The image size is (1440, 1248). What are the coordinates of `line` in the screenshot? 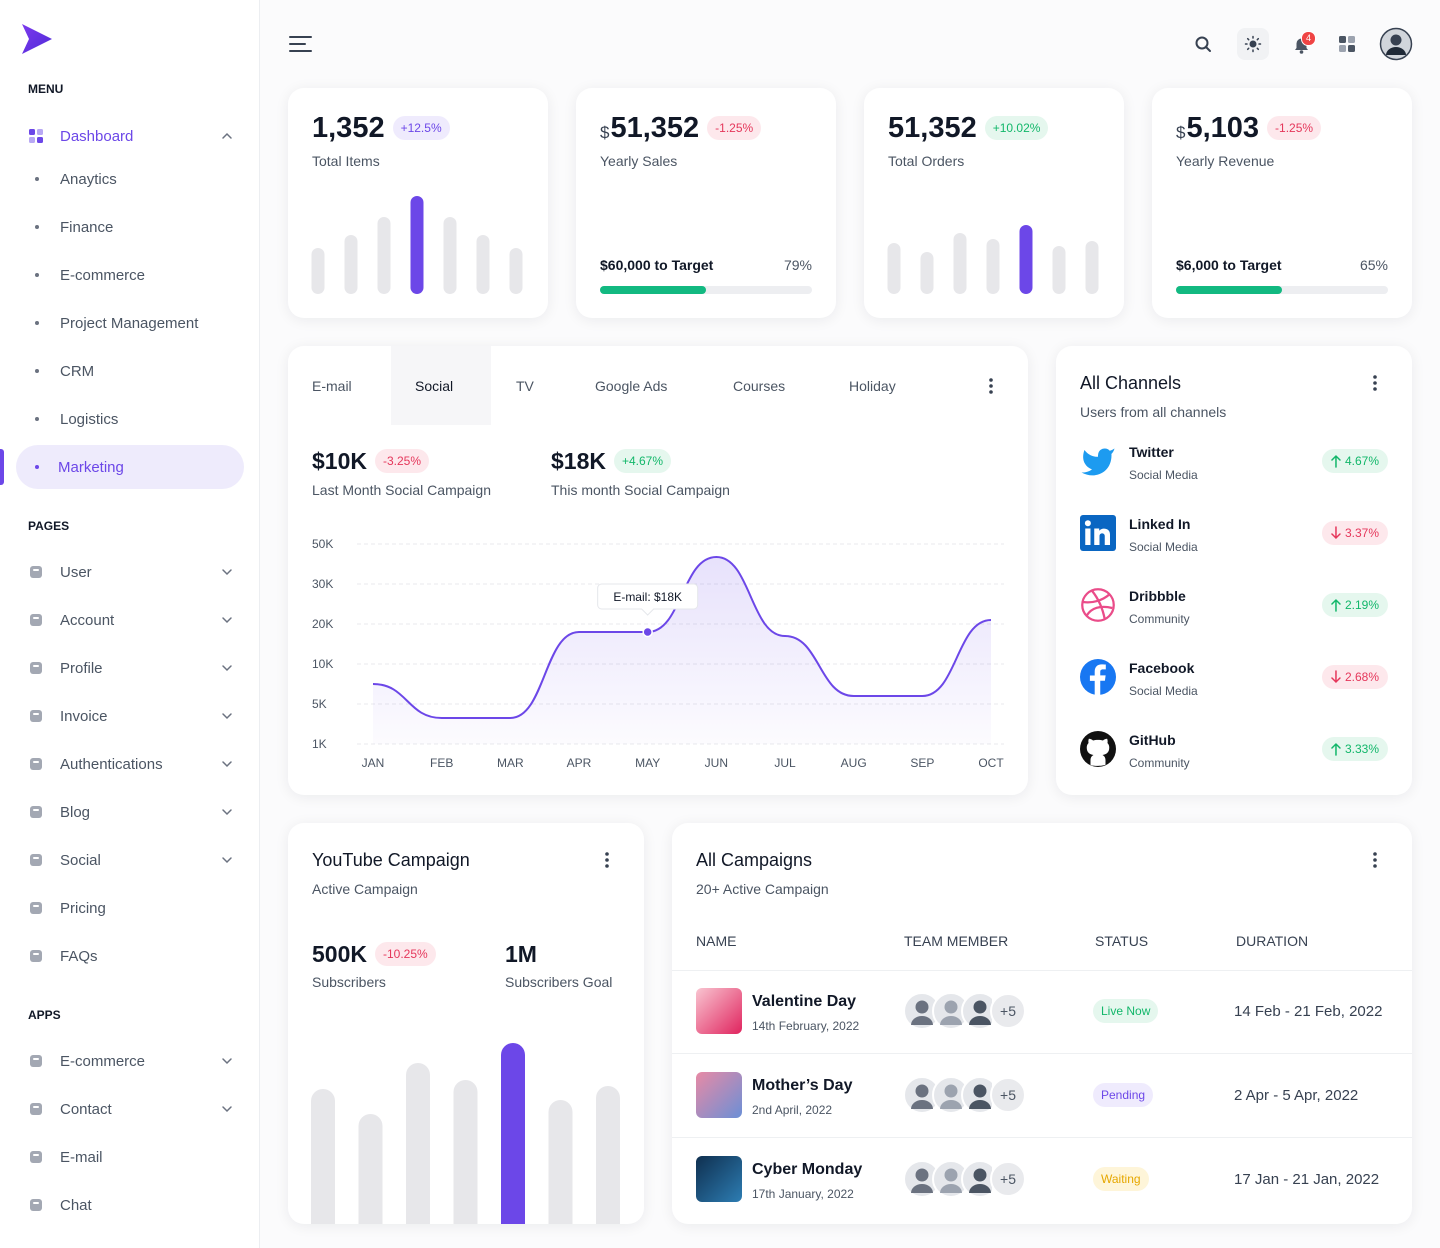 It's located at (682, 637).